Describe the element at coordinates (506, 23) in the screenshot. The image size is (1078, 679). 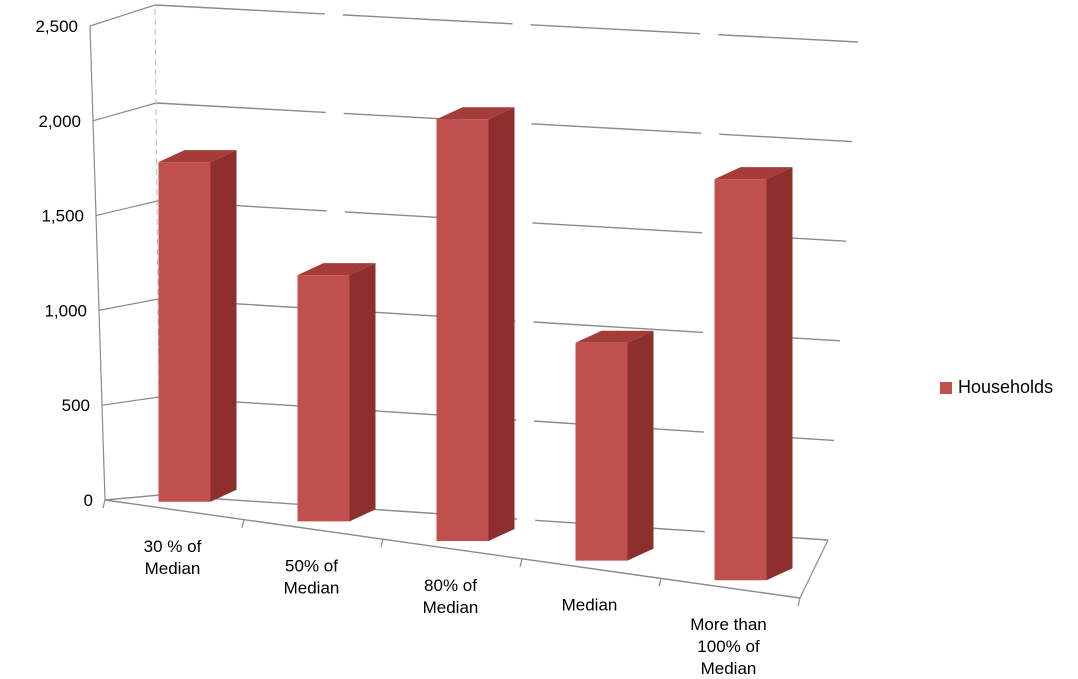
I see `gridline` at that location.